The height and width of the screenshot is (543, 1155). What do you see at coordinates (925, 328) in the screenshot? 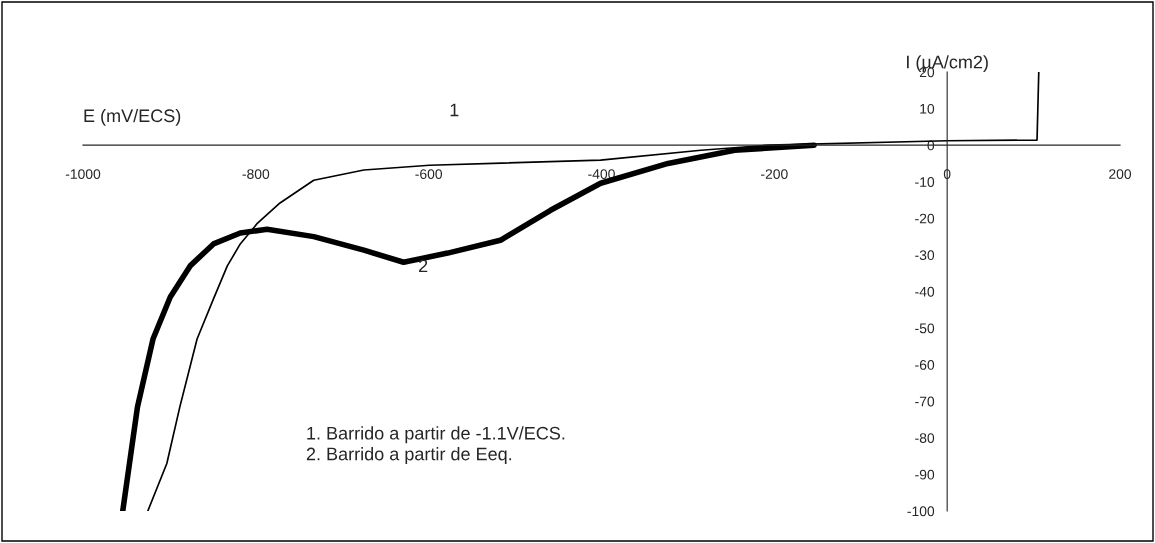
I see `y-tick-label: -50` at bounding box center [925, 328].